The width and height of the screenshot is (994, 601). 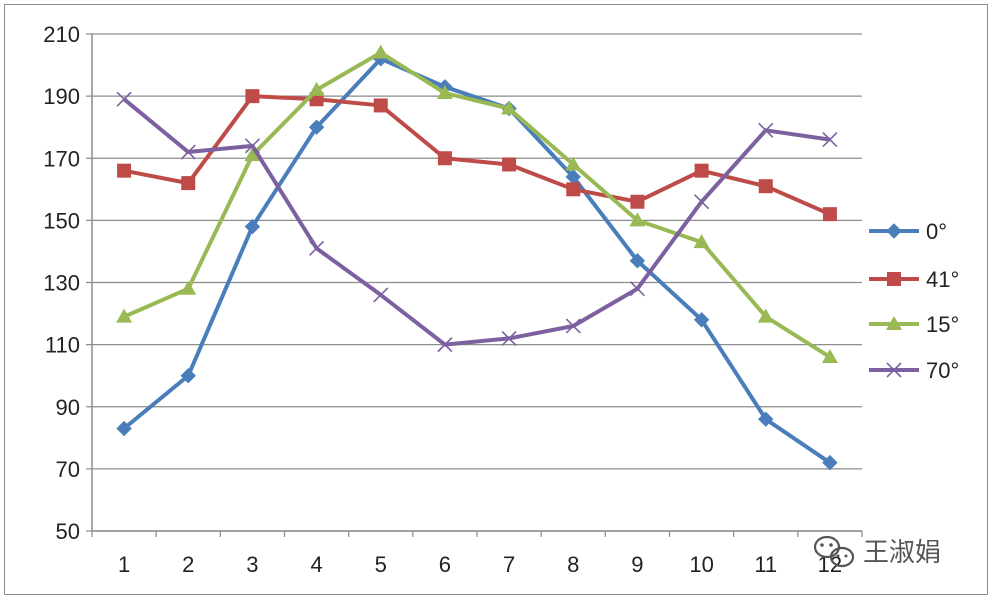 I want to click on x-tick-label: 11, so click(x=765, y=564).